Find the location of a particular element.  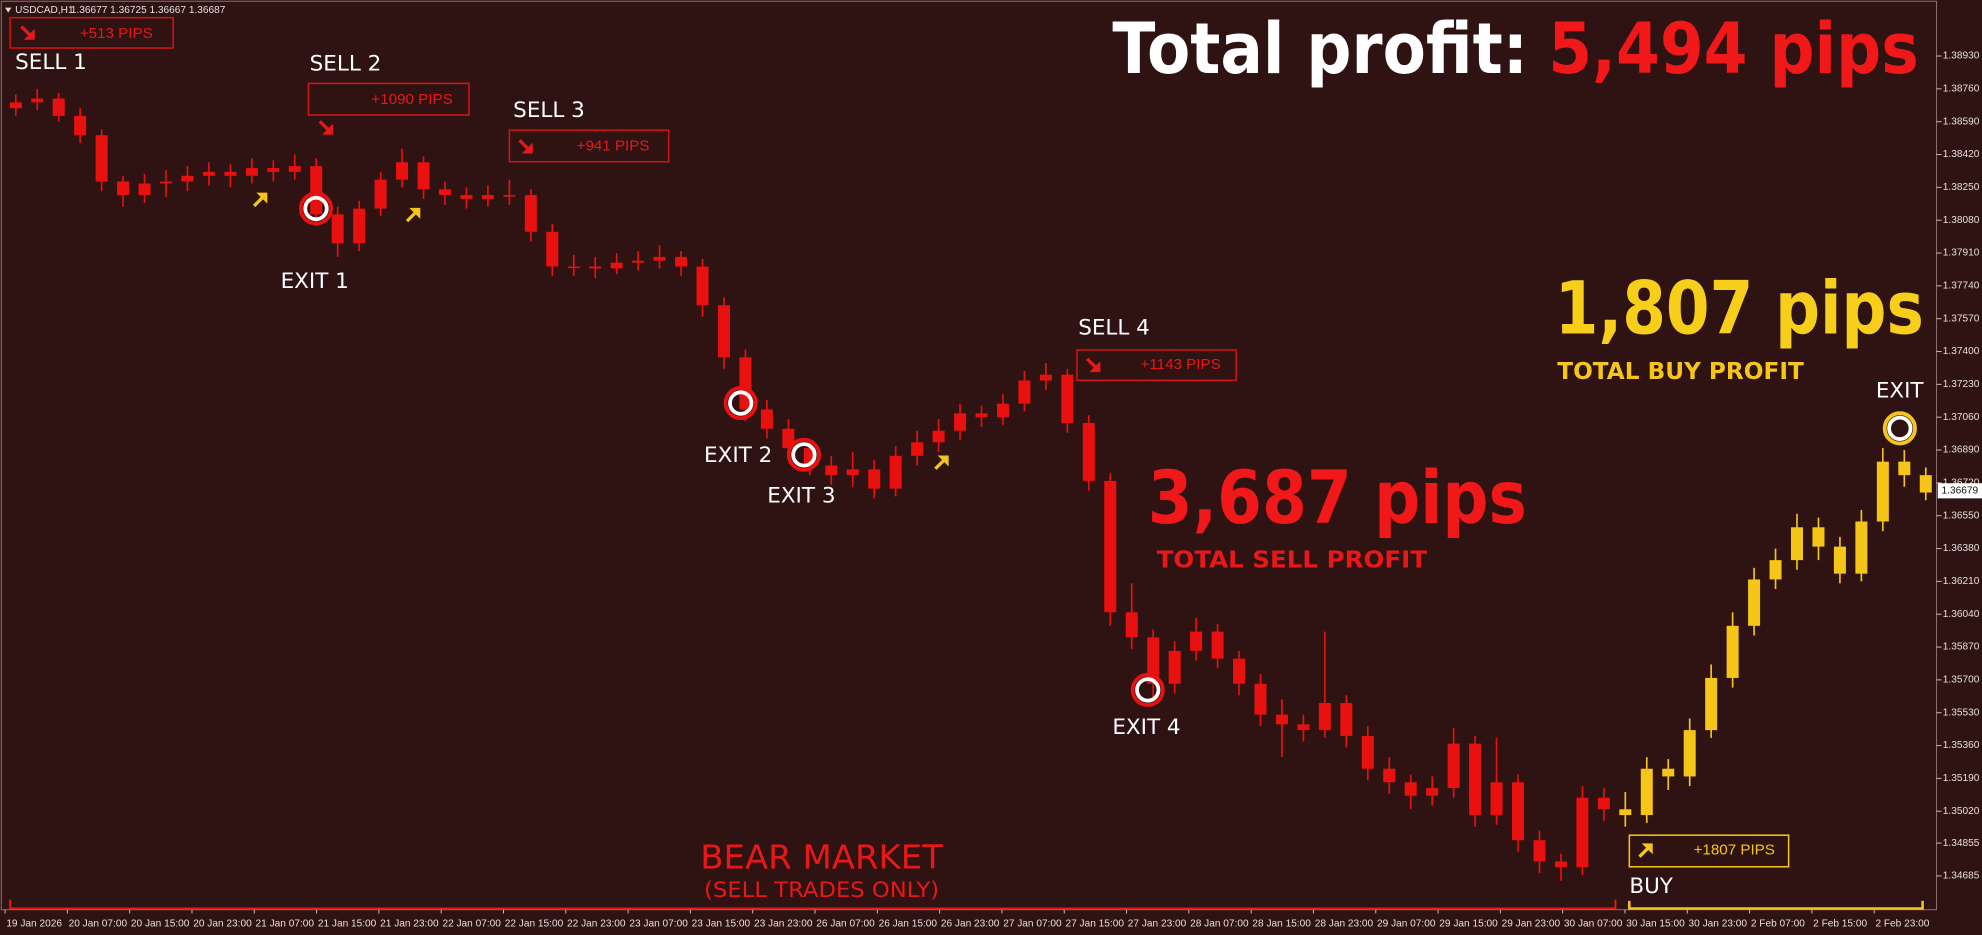

y-tick-label: 1.34685 is located at coordinates (1961, 876).